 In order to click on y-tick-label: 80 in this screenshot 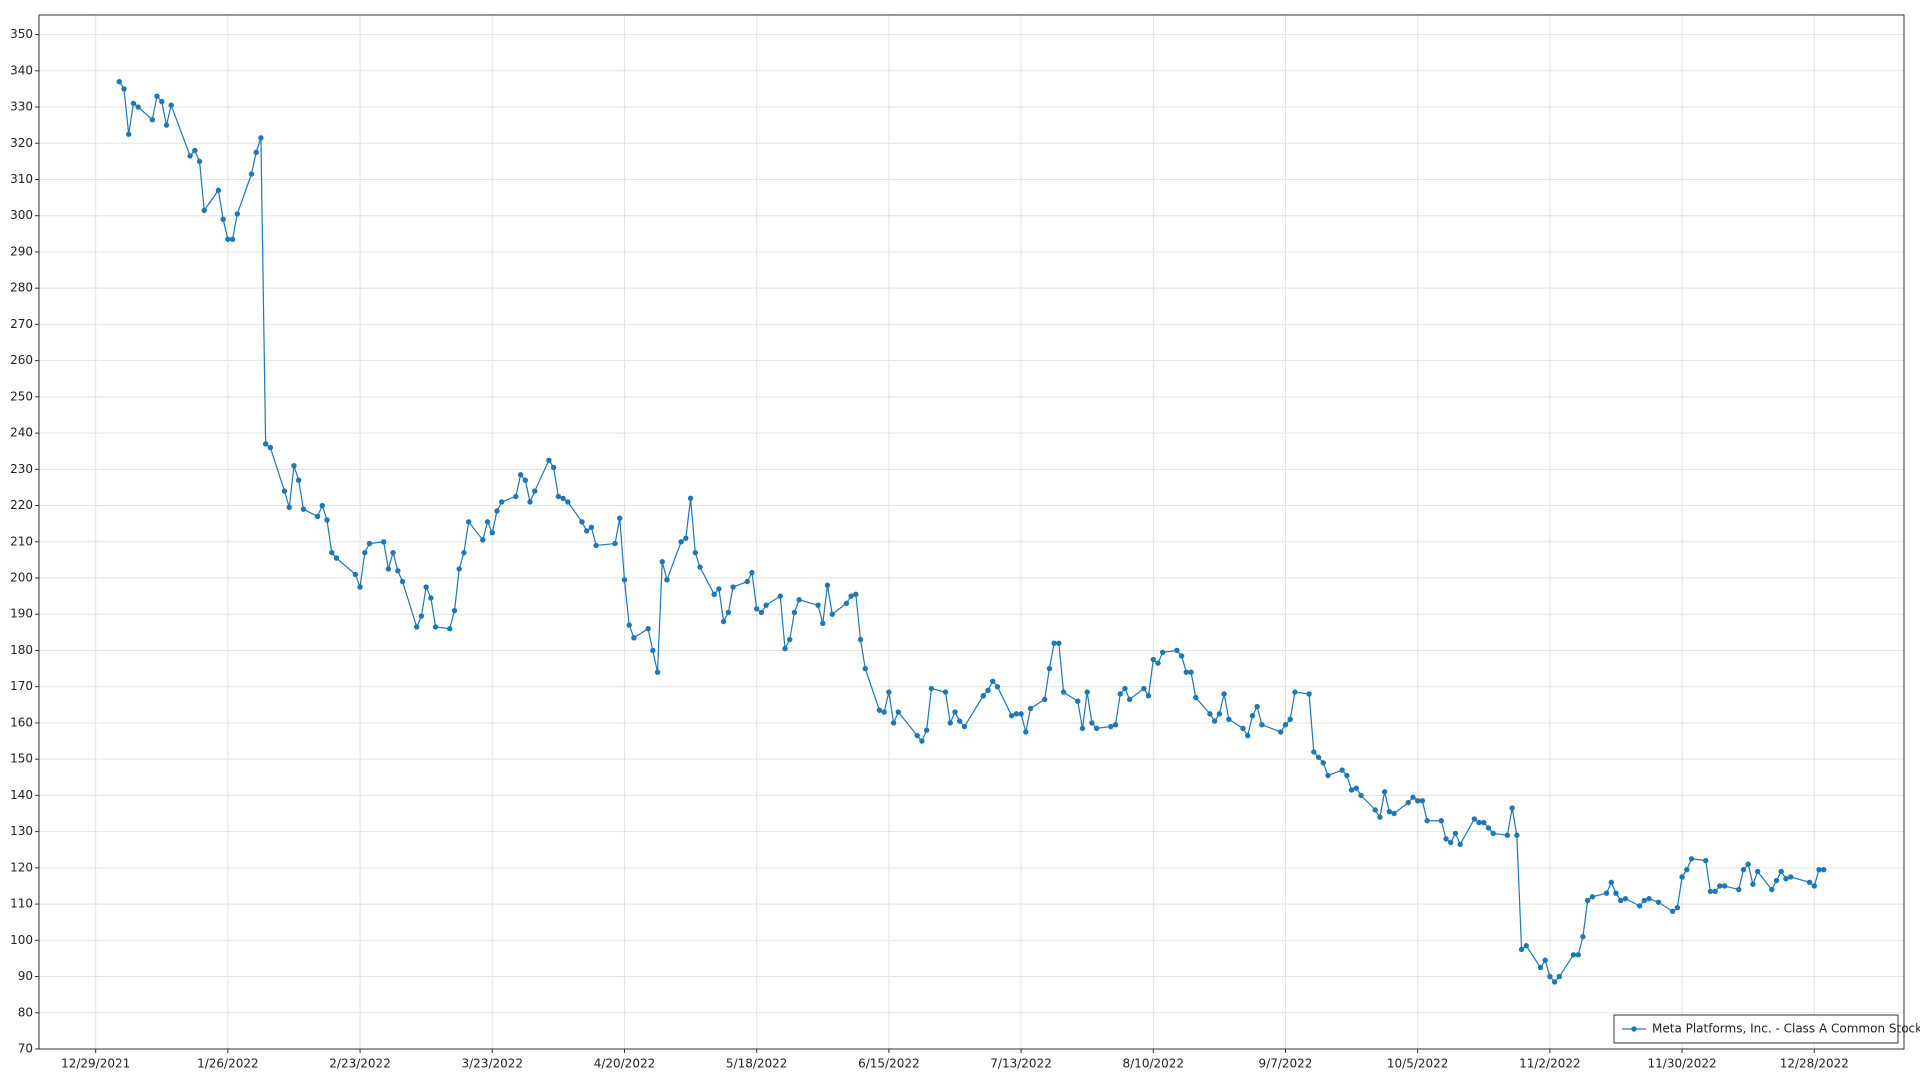, I will do `click(25, 1012)`.